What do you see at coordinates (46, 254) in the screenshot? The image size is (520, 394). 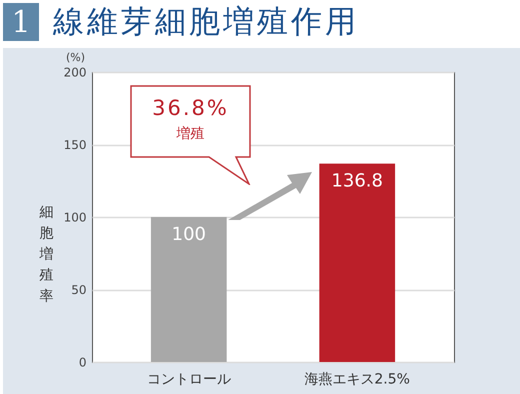 I see `y-axis-title: 細胞増殖率` at bounding box center [46, 254].